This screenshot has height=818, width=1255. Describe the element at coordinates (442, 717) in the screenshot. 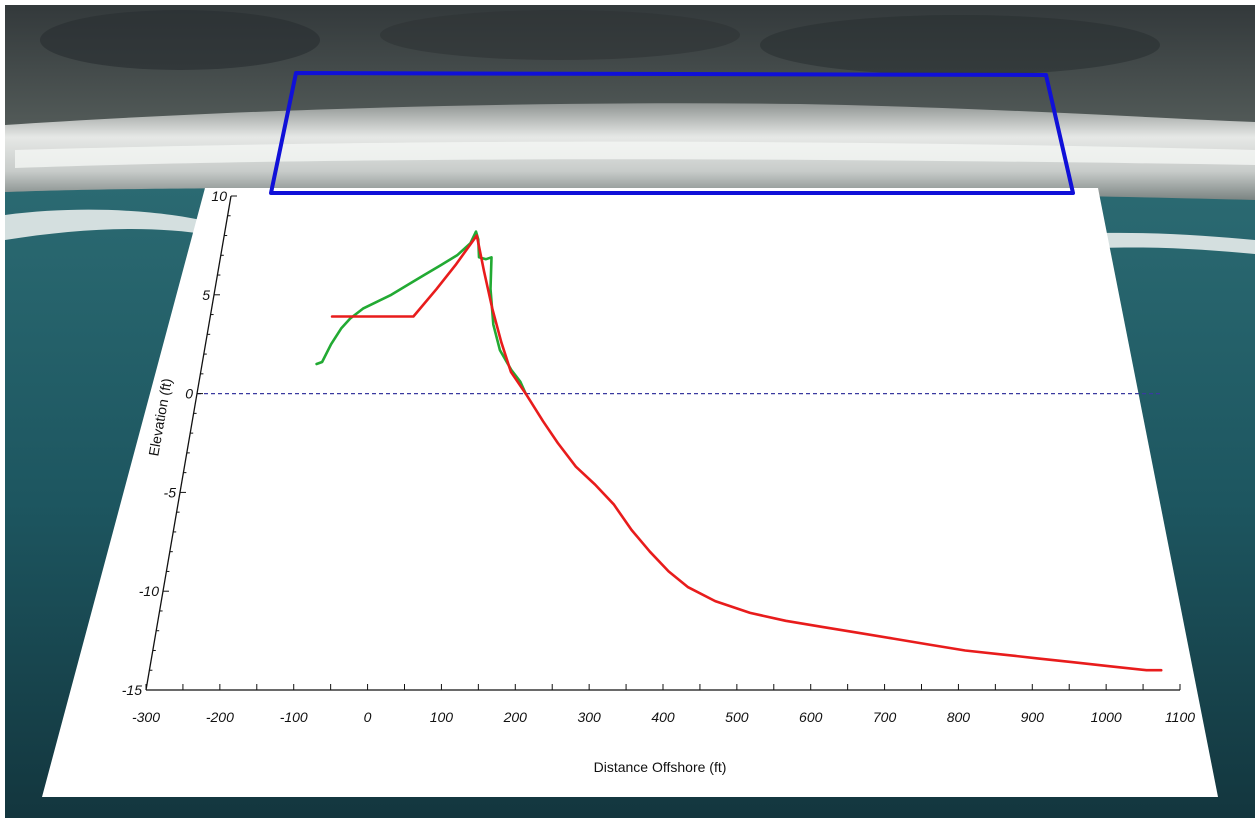

I see `x-tick-label: 100` at that location.